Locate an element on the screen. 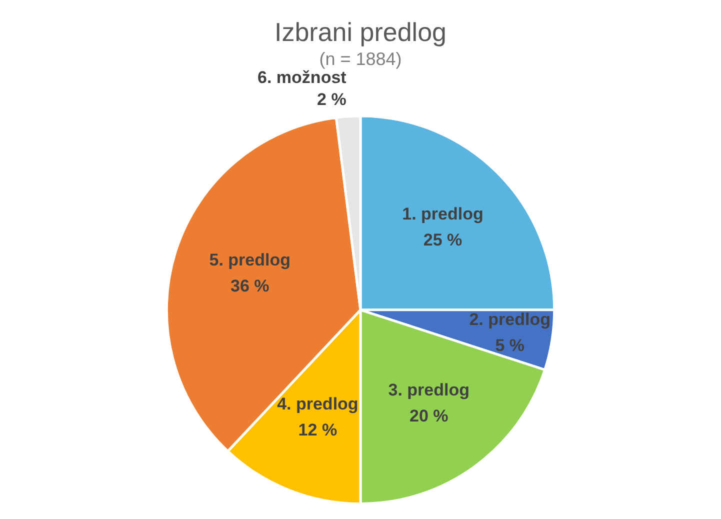 The width and height of the screenshot is (721, 519). data-label: 2 % is located at coordinates (331, 100).